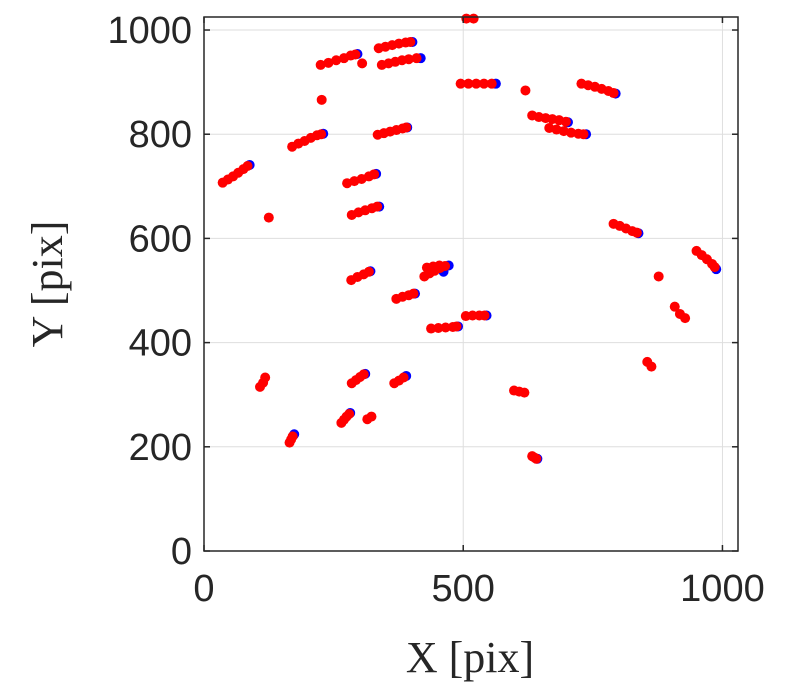 This screenshot has height=689, width=792. Describe the element at coordinates (463, 589) in the screenshot. I see `x-tick-label: 500` at that location.